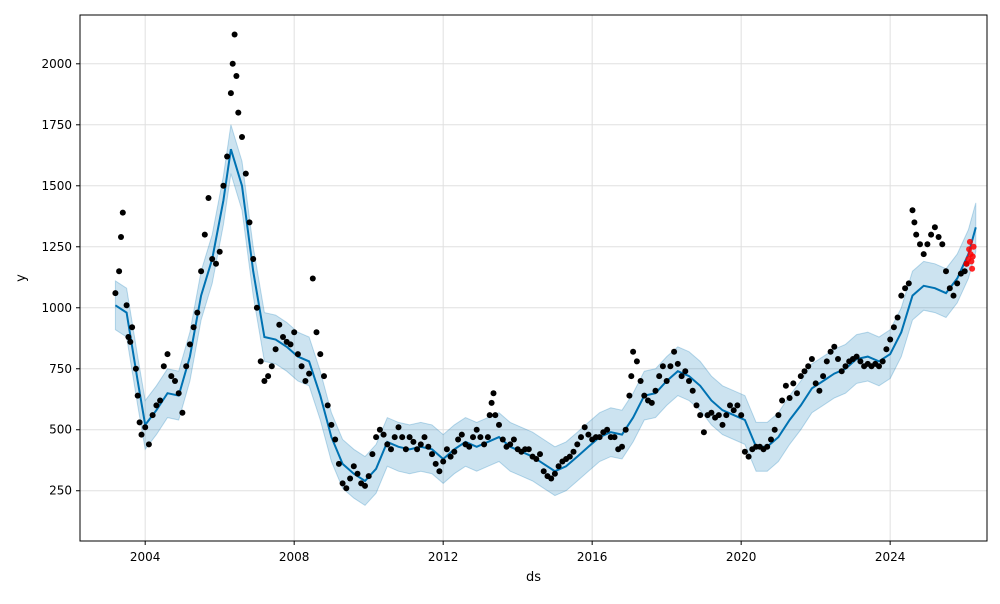 The width and height of the screenshot is (1000, 604). I want to click on y-tick-label: 500, so click(60, 430).